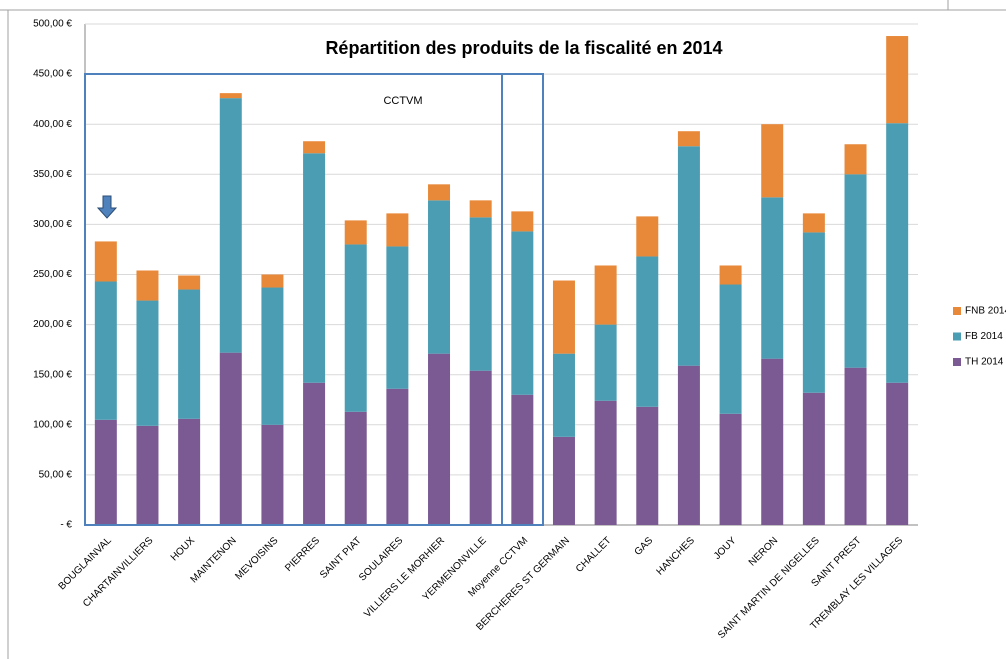 This screenshot has height=659, width=1006. I want to click on x-tick-label: MEVOISINS, so click(256, 558).